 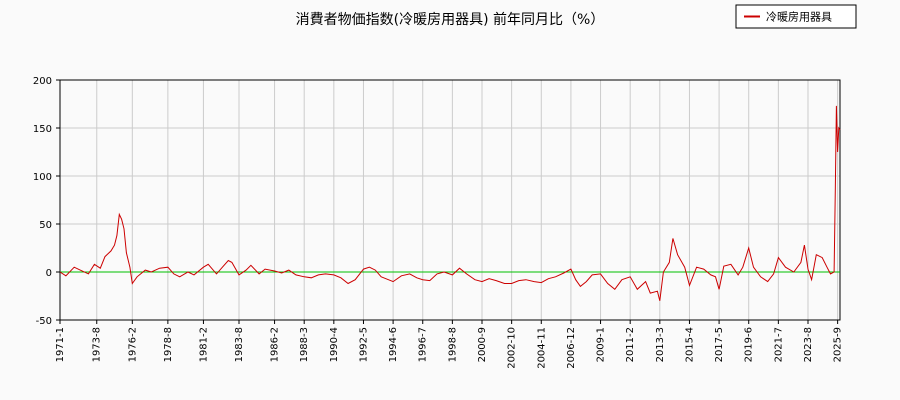 I want to click on y-tick-label: 200, so click(x=42, y=81).